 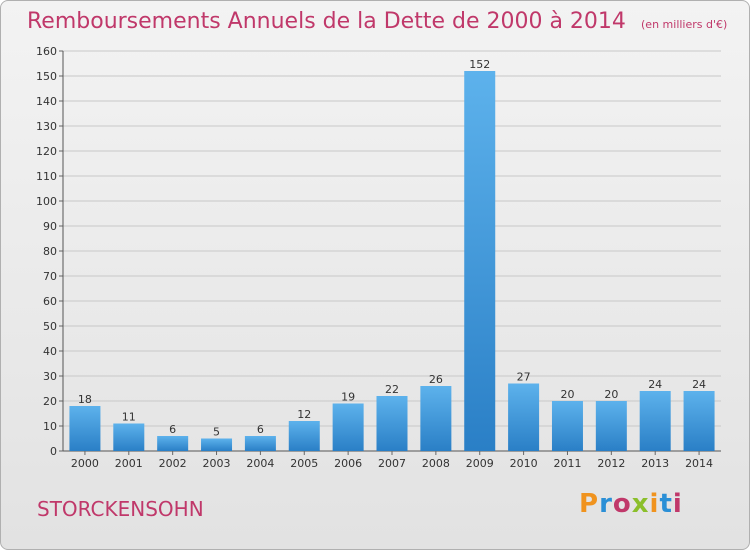 What do you see at coordinates (46, 126) in the screenshot?
I see `y-tick-label: 130` at bounding box center [46, 126].